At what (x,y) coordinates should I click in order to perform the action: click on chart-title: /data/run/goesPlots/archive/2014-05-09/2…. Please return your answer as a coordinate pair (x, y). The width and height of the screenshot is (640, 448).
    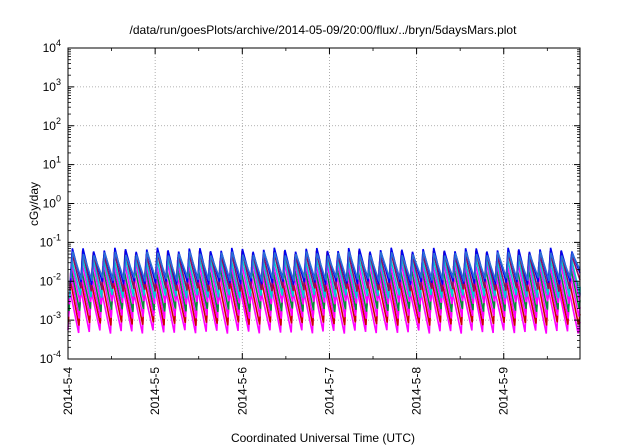
    Looking at the image, I should click on (324, 30).